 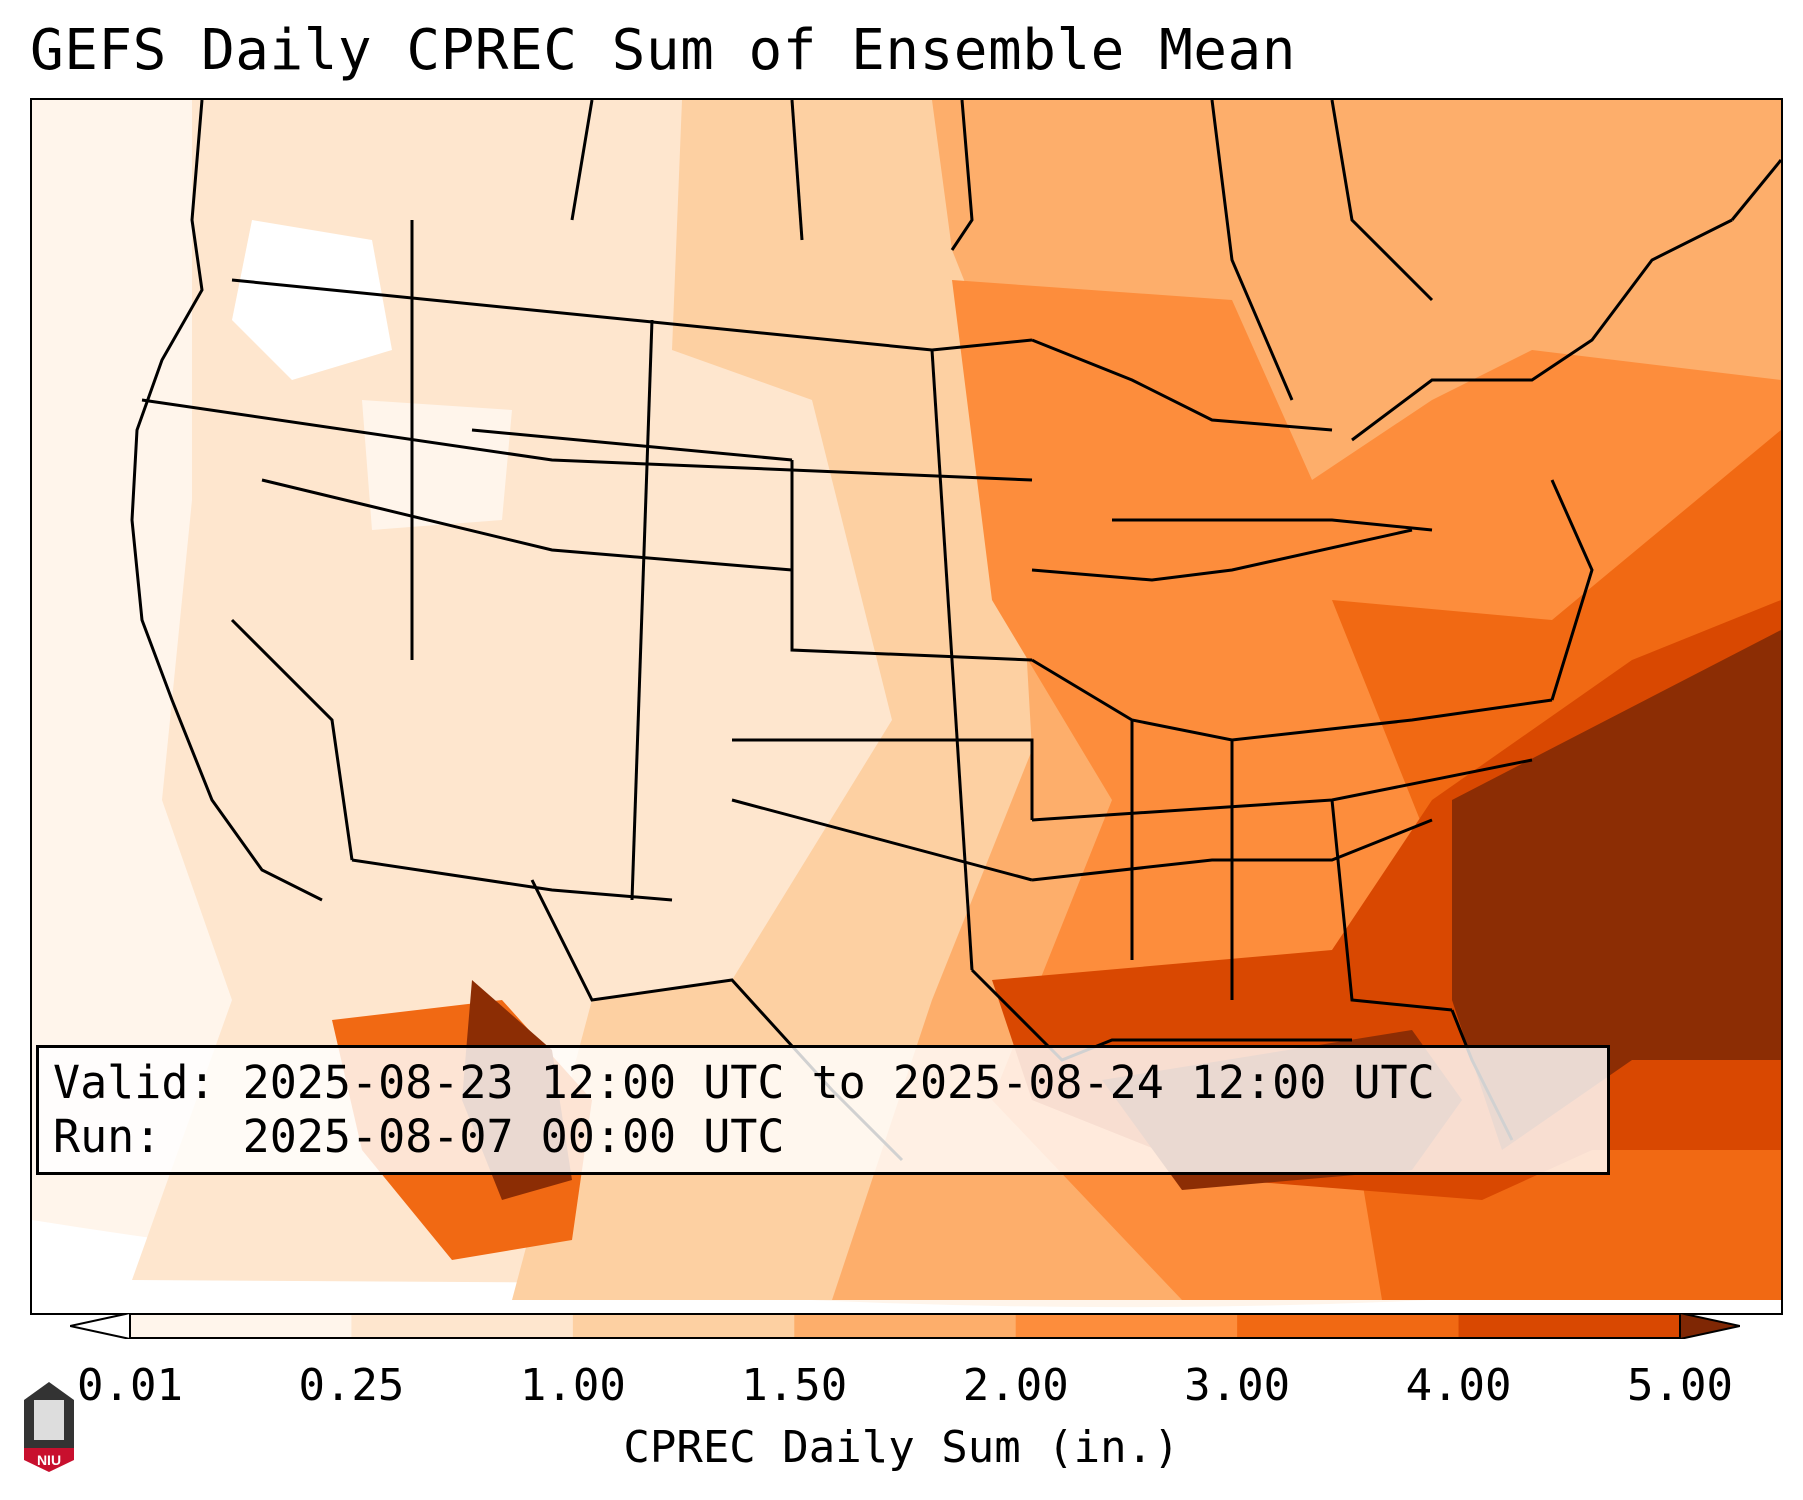 I want to click on colorbar-tick-label: 3.00, so click(x=1237, y=1385).